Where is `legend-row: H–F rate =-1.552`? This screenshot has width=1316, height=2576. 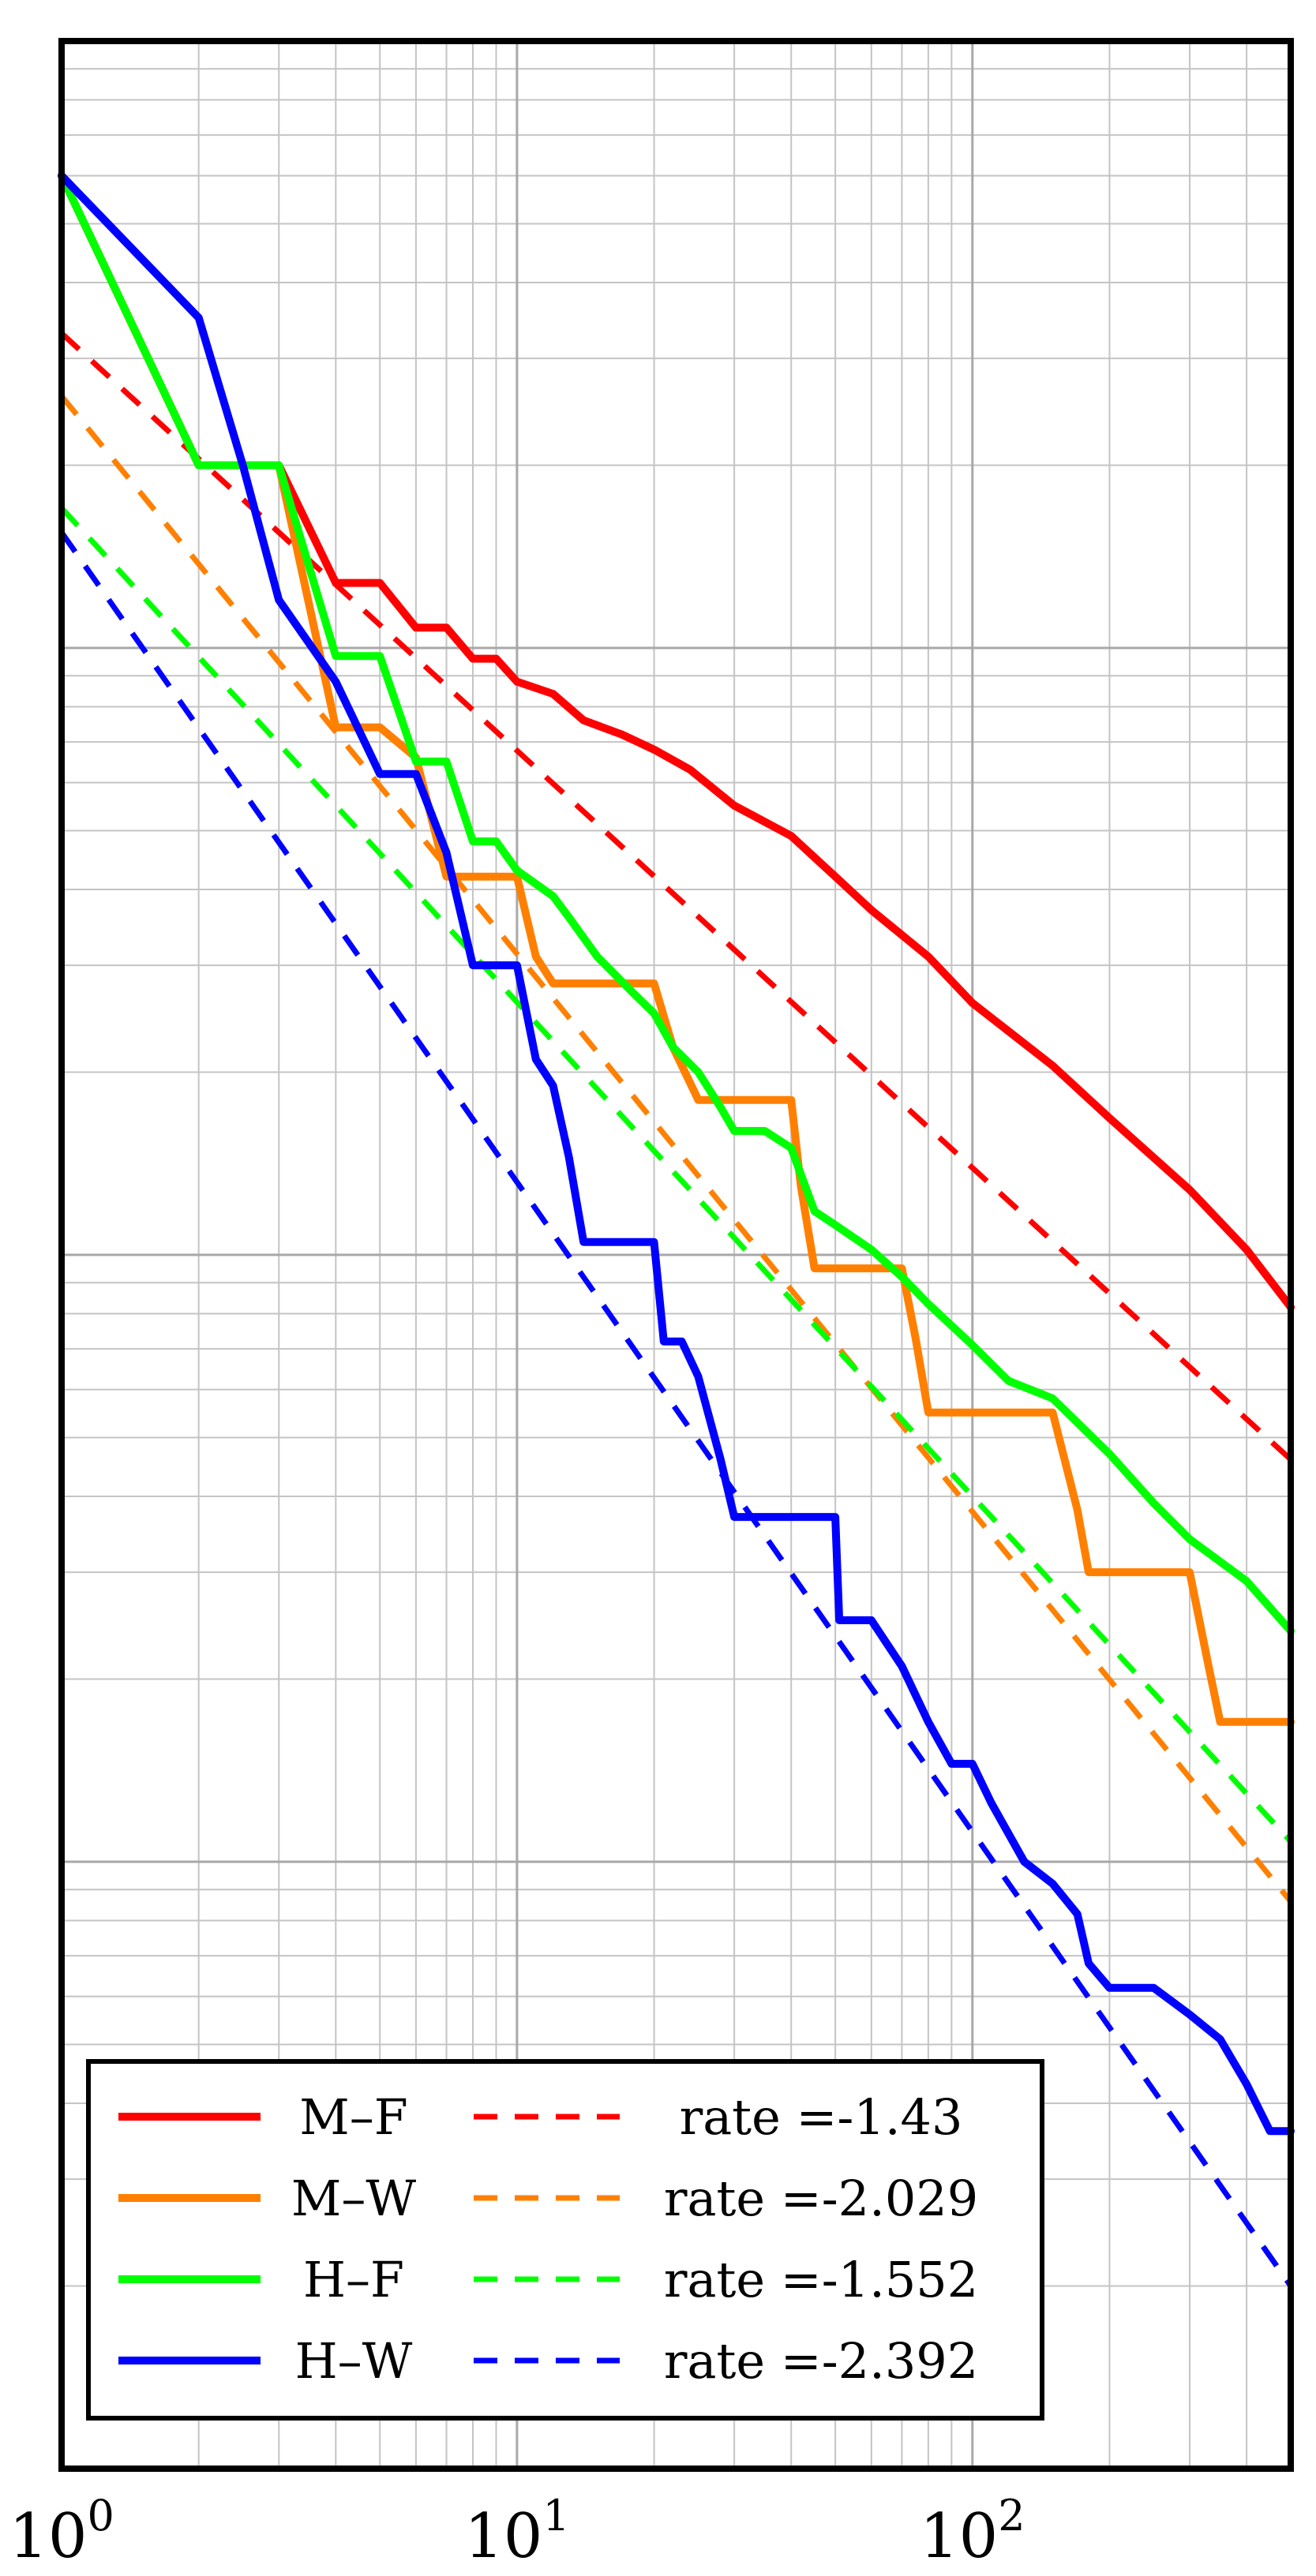
legend-row: H–F rate =-1.552 is located at coordinates (548, 2279).